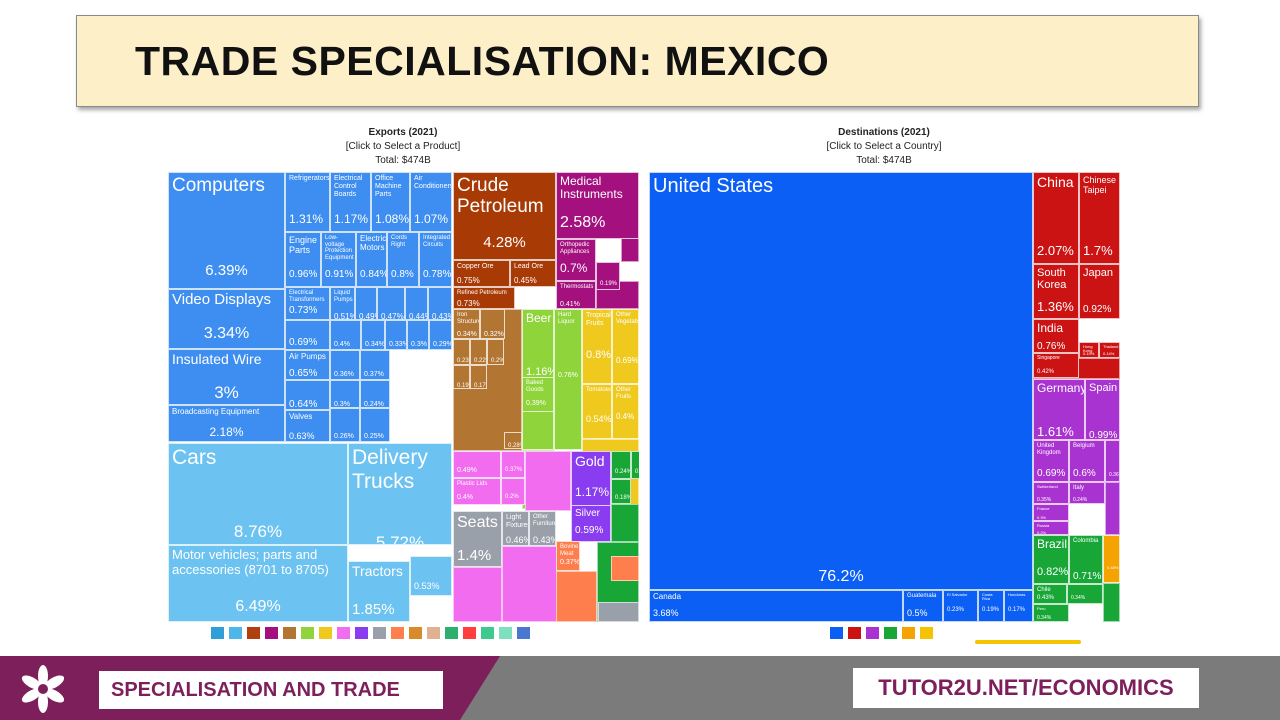  I want to click on treemap-tile: 0.22%, so click(478, 352).